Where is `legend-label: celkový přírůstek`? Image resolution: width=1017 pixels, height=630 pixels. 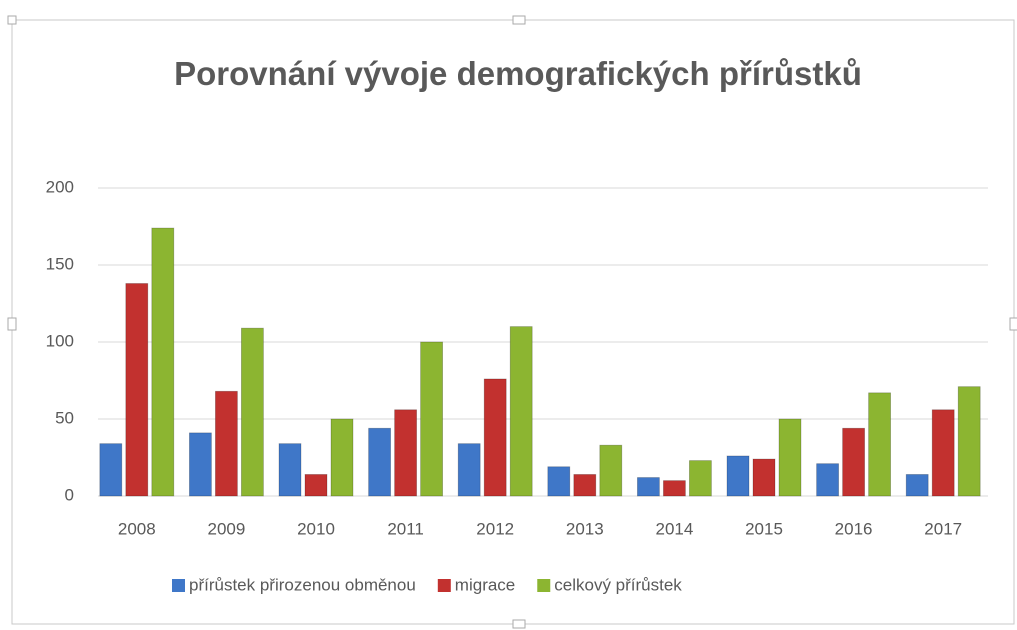 legend-label: celkový přírůstek is located at coordinates (618, 584).